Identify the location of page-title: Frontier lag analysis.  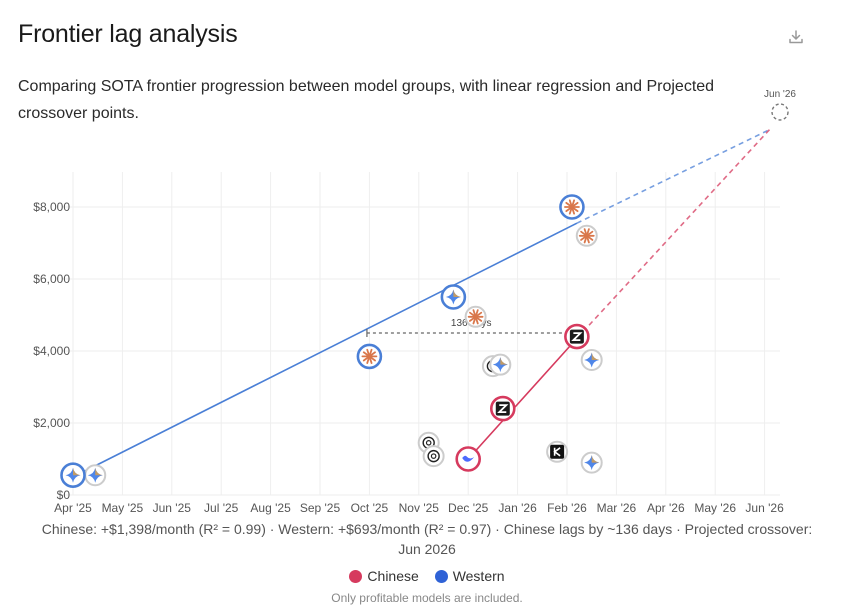
(128, 34).